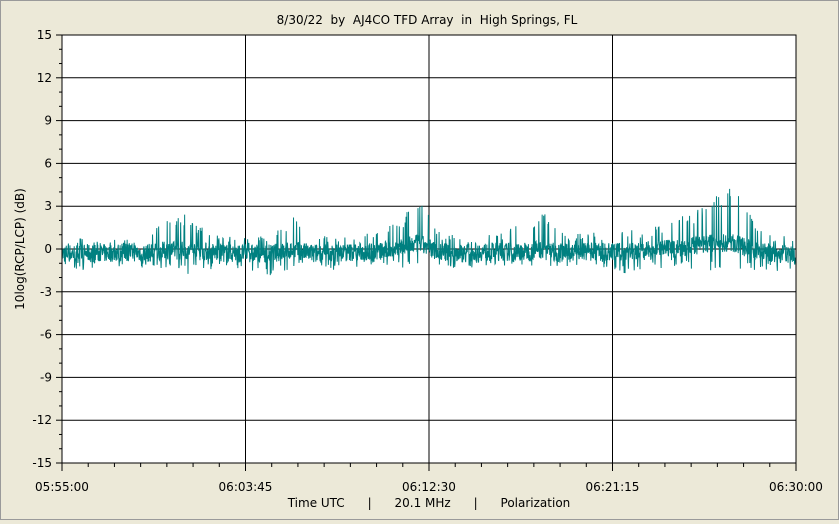 The image size is (839, 524). What do you see at coordinates (46, 292) in the screenshot?
I see `y-tick-label: -3` at bounding box center [46, 292].